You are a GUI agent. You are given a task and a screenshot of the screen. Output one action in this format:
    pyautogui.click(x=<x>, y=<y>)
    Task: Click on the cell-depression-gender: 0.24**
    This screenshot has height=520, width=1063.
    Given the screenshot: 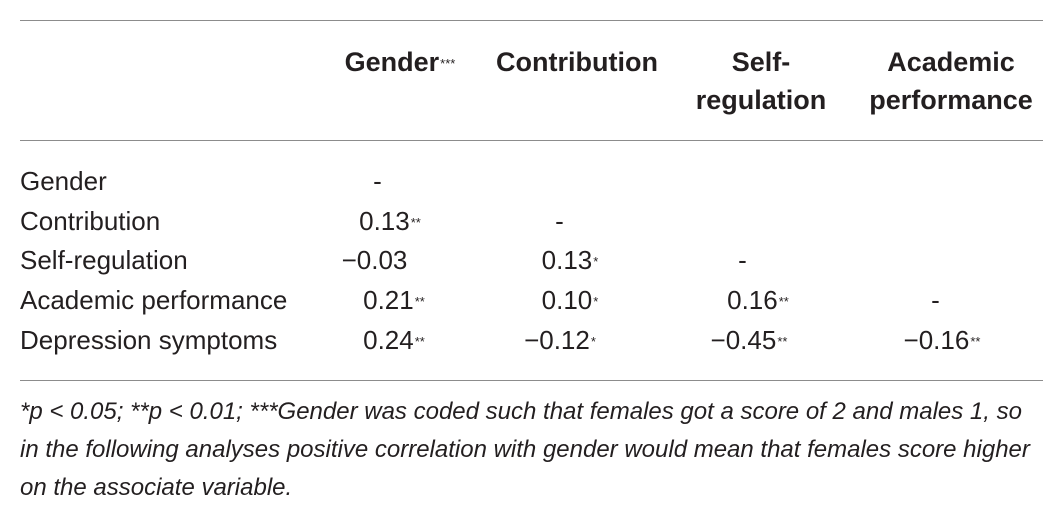 What is the action you would take?
    pyautogui.click(x=394, y=340)
    